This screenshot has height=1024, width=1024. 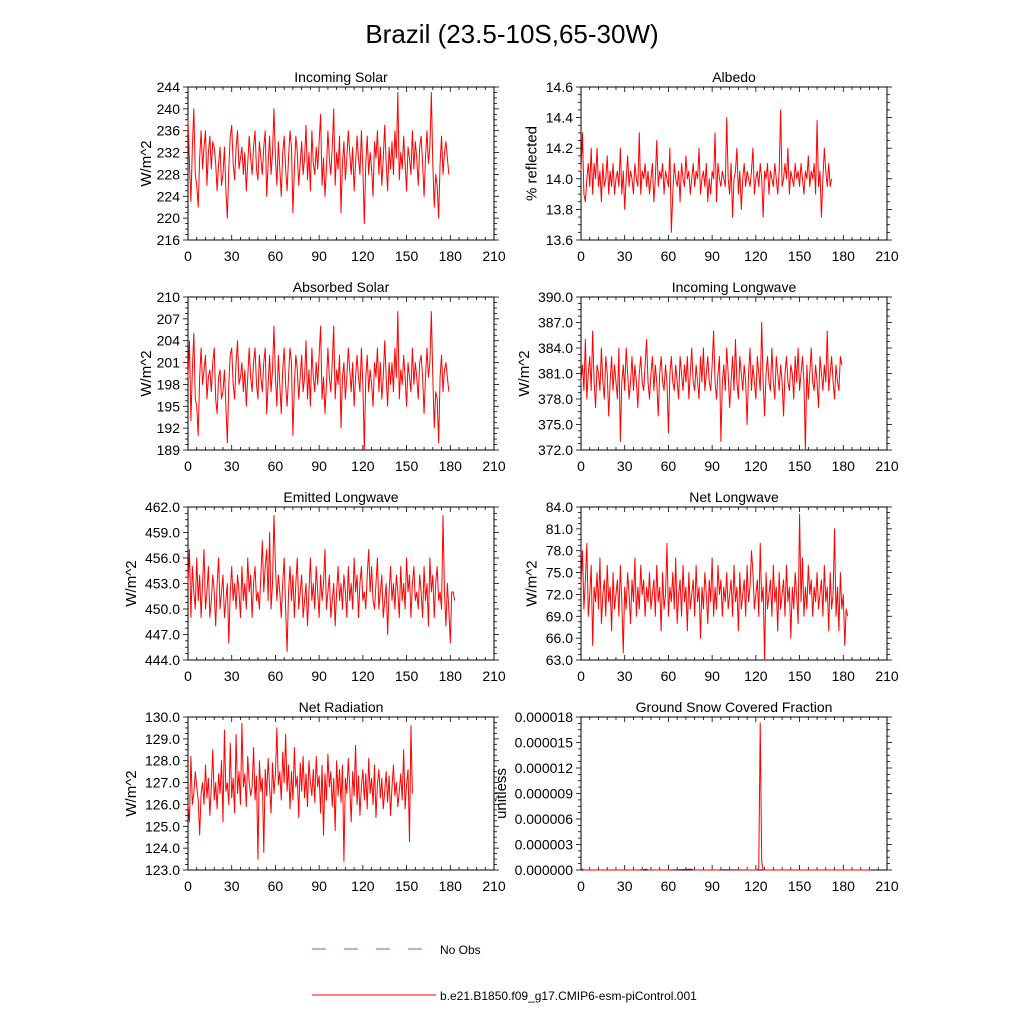 What do you see at coordinates (544, 870) in the screenshot?
I see `panel-8-y-tick-label: 0.000000` at bounding box center [544, 870].